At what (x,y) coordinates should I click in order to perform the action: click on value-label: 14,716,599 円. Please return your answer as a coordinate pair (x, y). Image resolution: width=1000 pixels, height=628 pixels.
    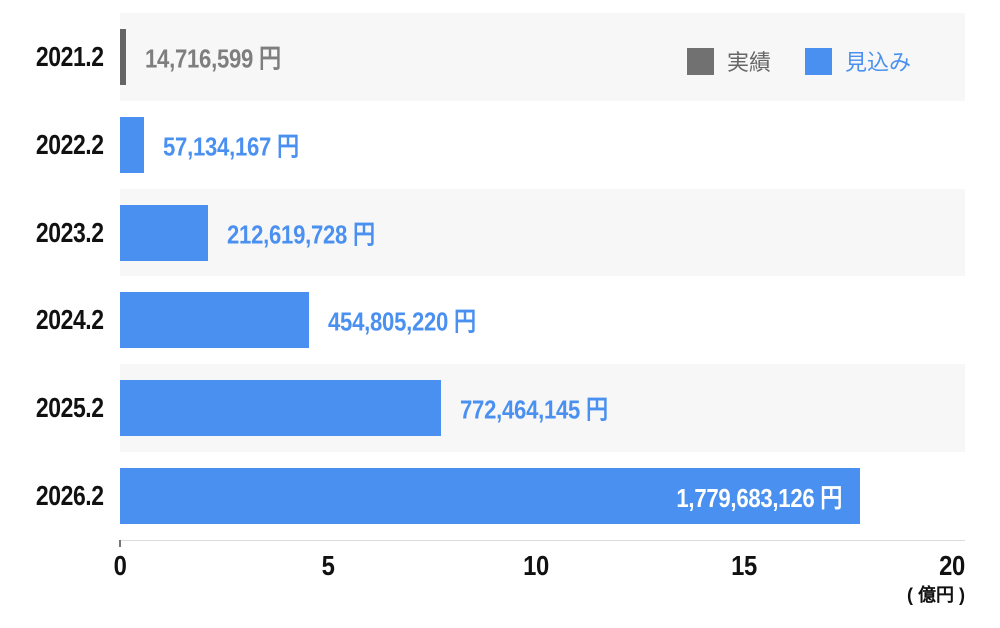
    Looking at the image, I should click on (213, 58).